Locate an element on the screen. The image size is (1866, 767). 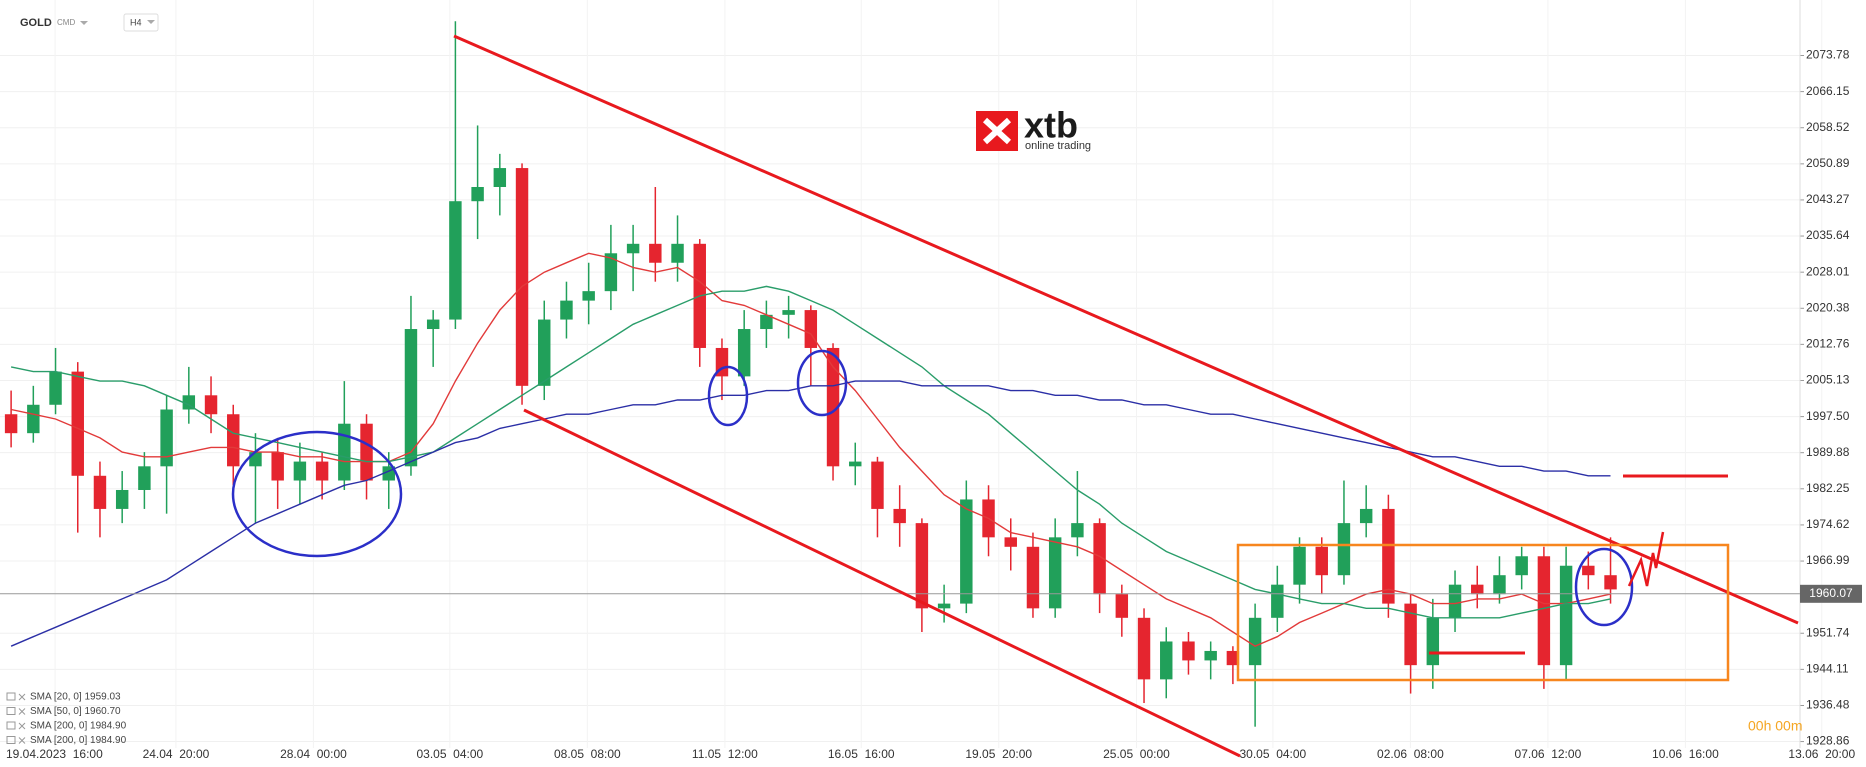
price-tag-label: 1960.07 is located at coordinates (1831, 593).